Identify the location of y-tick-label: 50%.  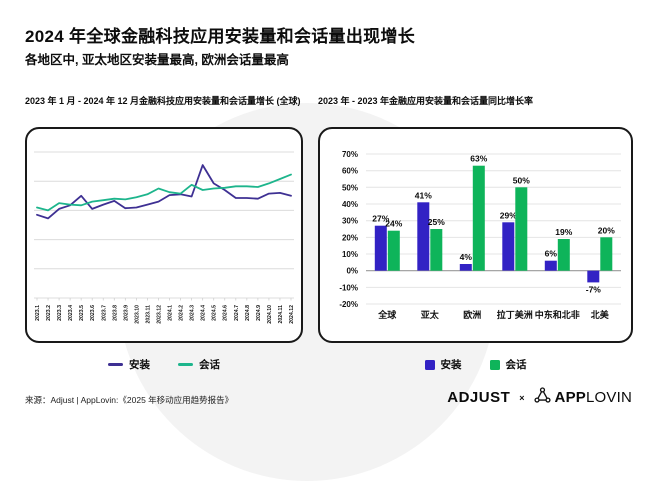
(350, 187).